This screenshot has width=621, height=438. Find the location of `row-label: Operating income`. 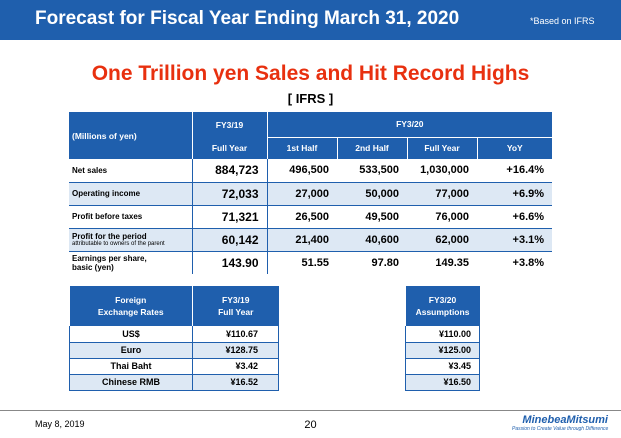

row-label: Operating income is located at coordinates (130, 194).